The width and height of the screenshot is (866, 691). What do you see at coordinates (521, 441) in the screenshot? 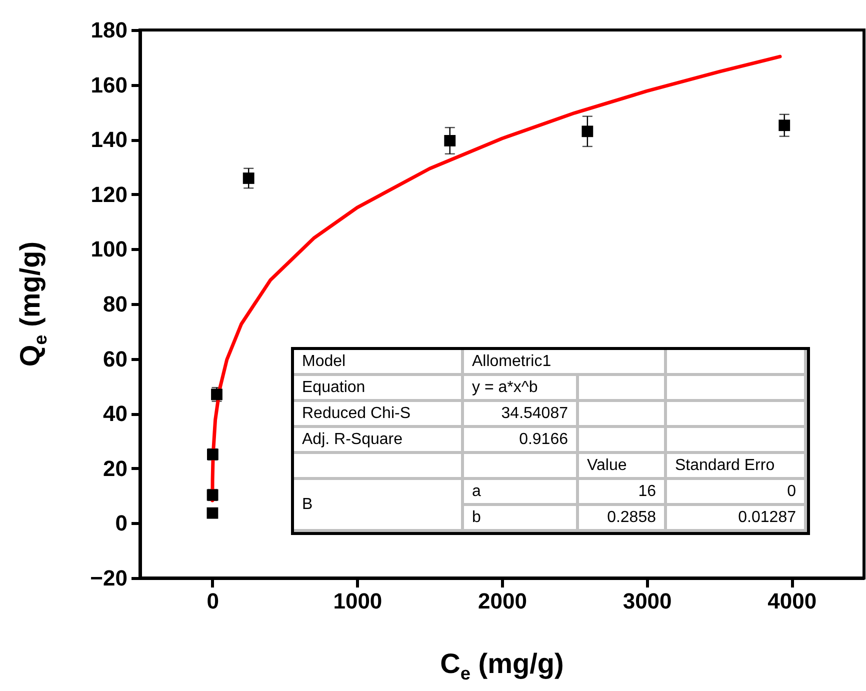
I see `annotation: 0.9166` at bounding box center [521, 441].